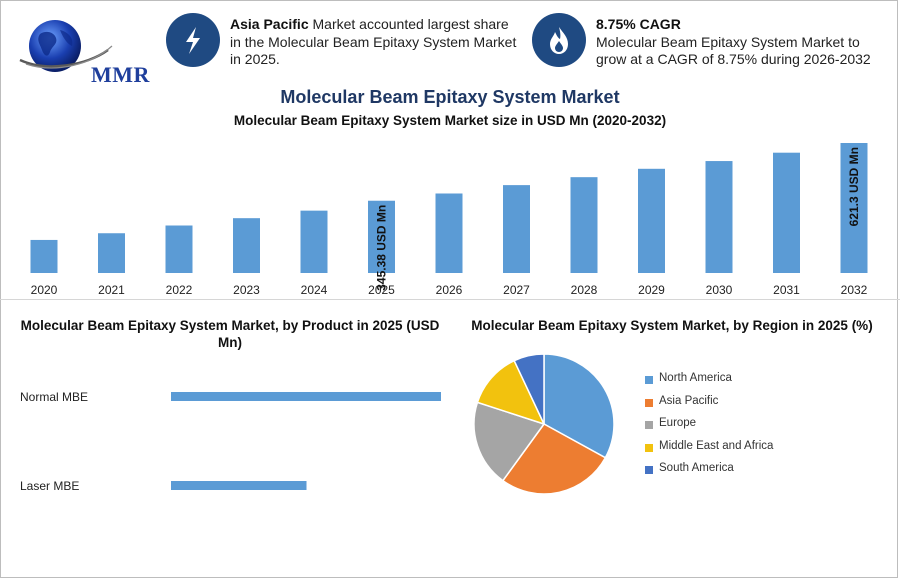 The image size is (900, 580). I want to click on bar-2021, so click(111, 253).